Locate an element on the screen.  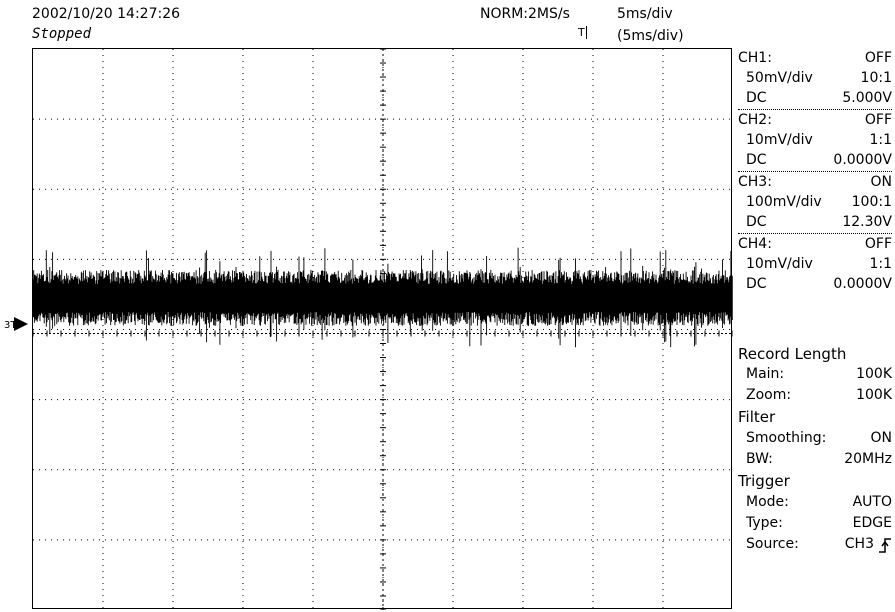
trigger-position-marker: T is located at coordinates (582, 32).